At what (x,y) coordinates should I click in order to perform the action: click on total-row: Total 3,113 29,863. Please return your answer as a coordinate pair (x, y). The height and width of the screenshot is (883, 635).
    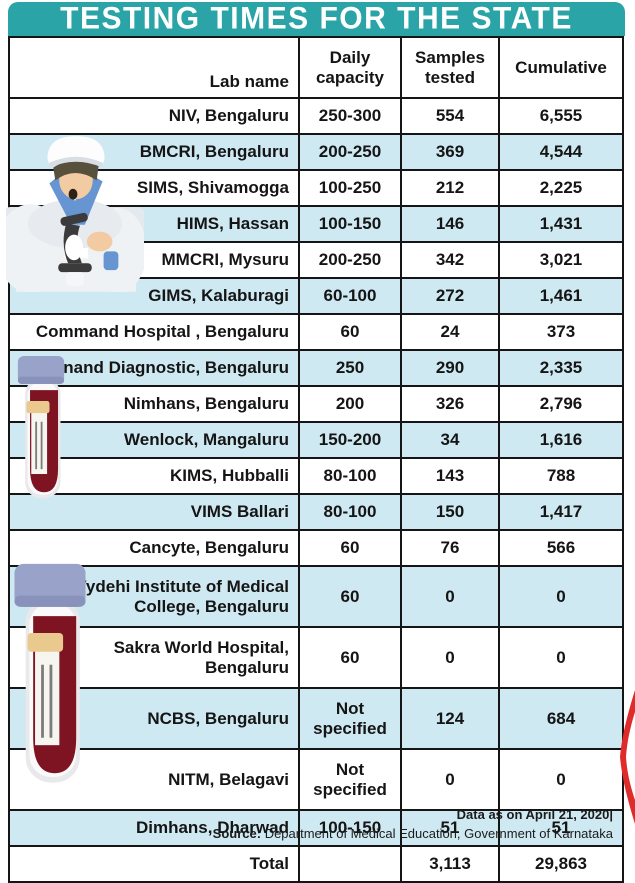
    Looking at the image, I should click on (316, 864).